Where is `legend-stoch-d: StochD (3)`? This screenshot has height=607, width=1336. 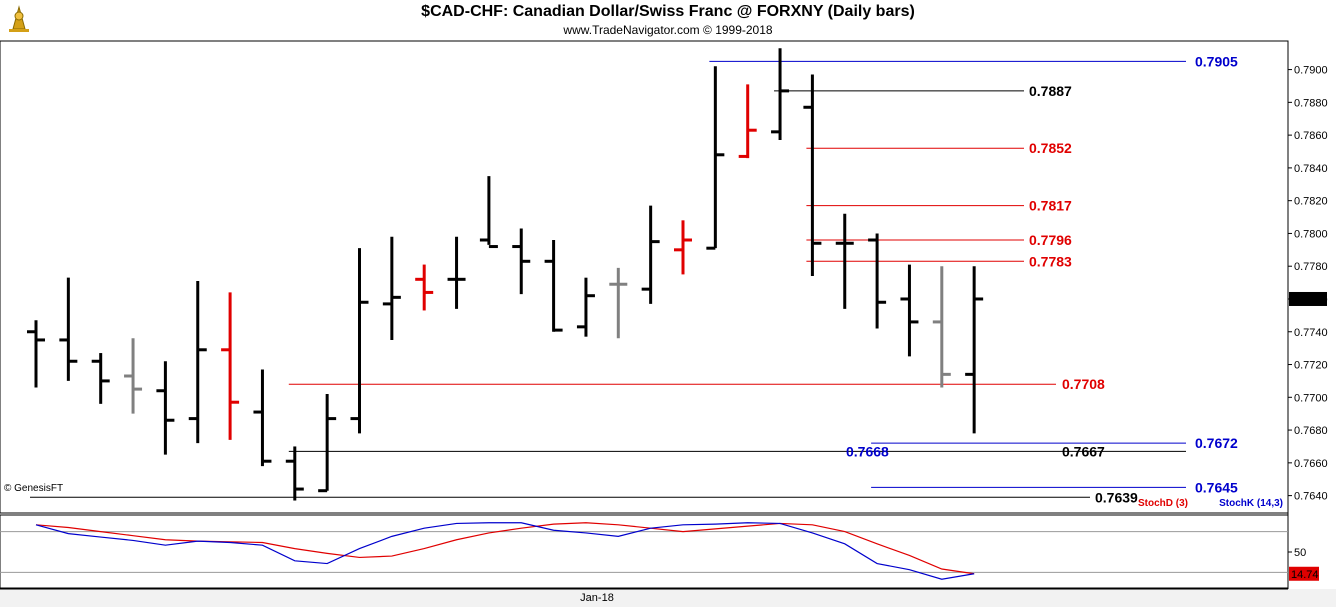
legend-stoch-d: StochD (3) is located at coordinates (1163, 503).